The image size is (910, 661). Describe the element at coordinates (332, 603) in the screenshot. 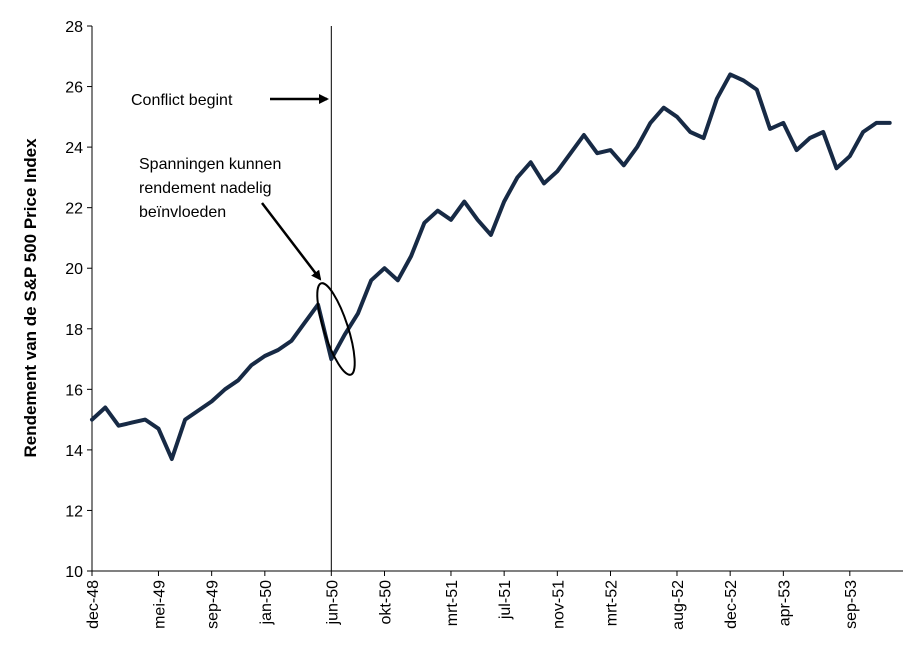

I see `x-tick-label: jun-50` at that location.